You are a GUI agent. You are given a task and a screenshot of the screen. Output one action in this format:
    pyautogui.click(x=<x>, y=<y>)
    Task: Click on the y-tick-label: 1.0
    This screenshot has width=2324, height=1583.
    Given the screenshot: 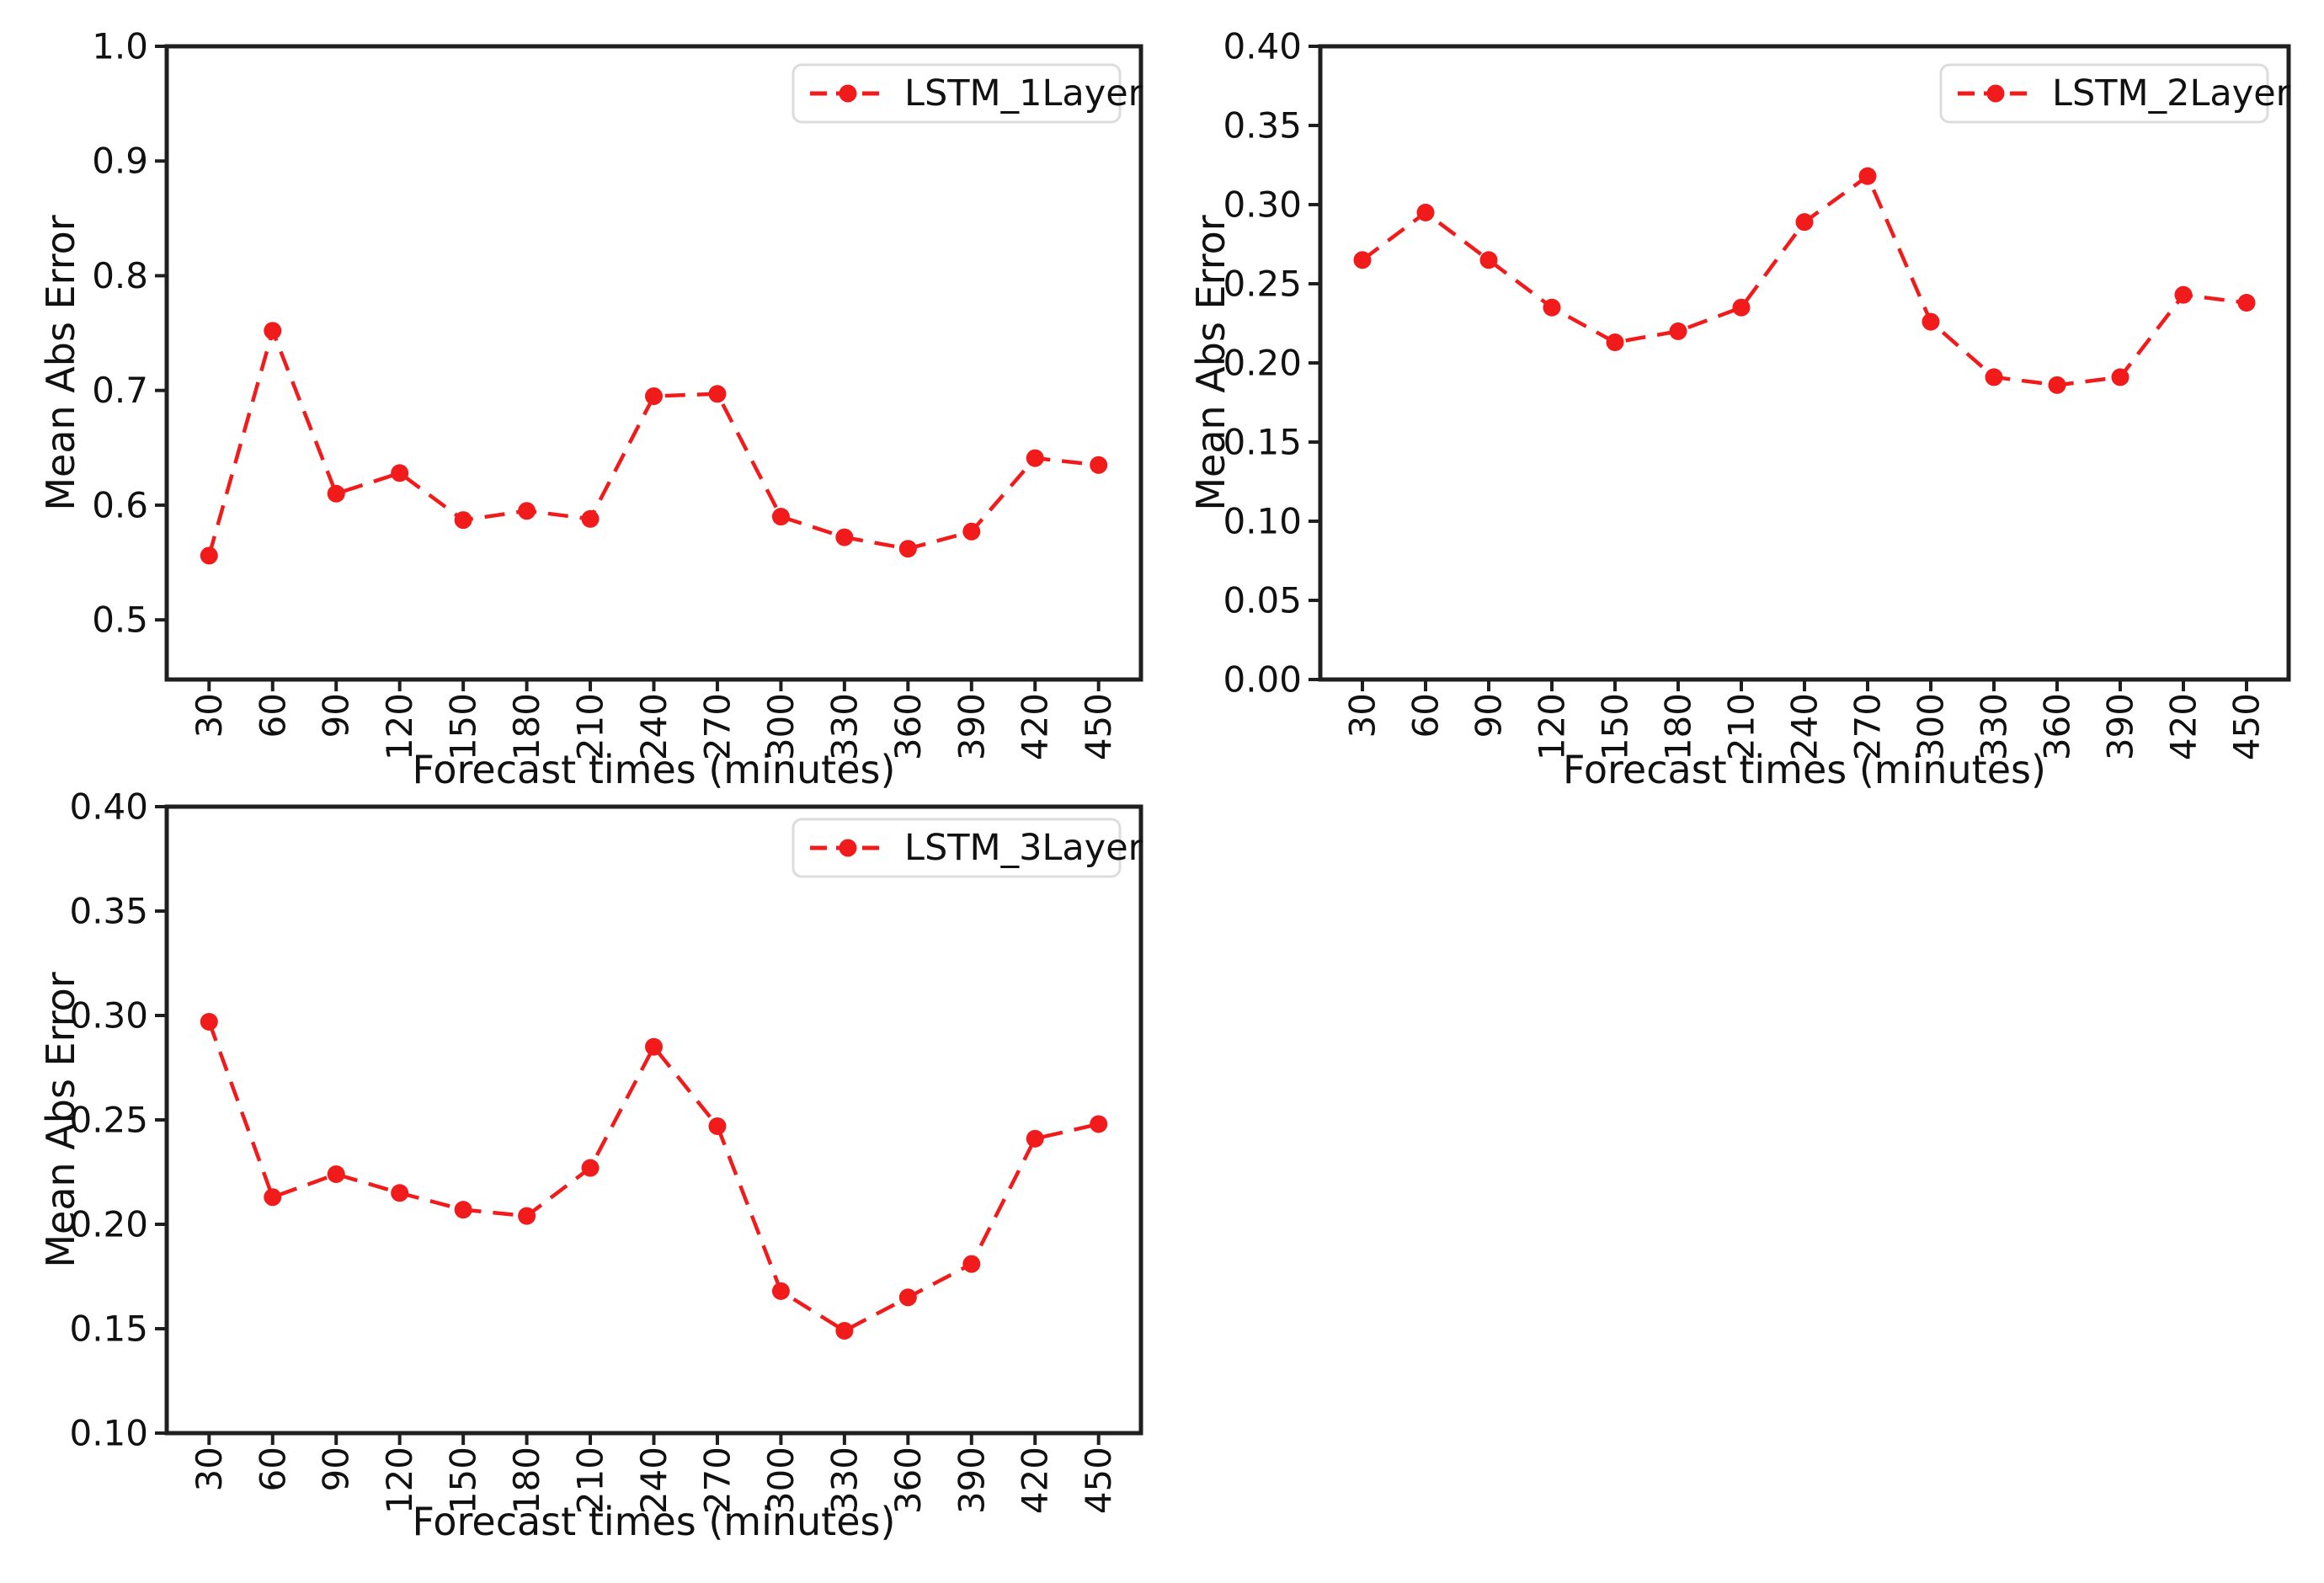 What is the action you would take?
    pyautogui.click(x=120, y=46)
    